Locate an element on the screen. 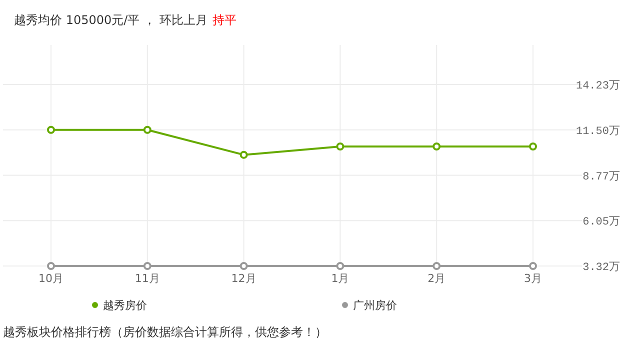 The width and height of the screenshot is (624, 353). x-tick-label: 2月 is located at coordinates (437, 278).